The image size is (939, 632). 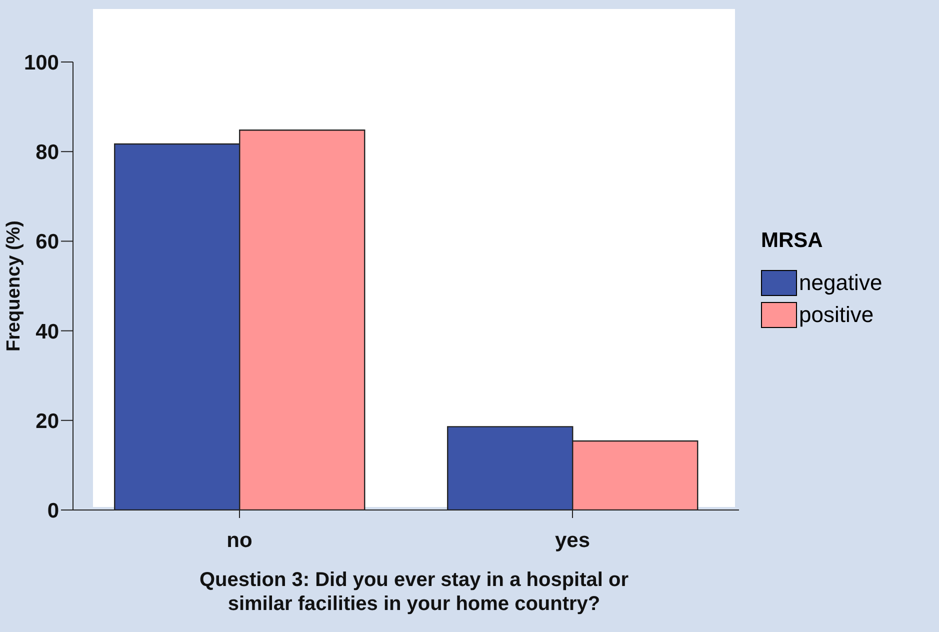 What do you see at coordinates (41, 62) in the screenshot?
I see `y-tick-label: 100` at bounding box center [41, 62].